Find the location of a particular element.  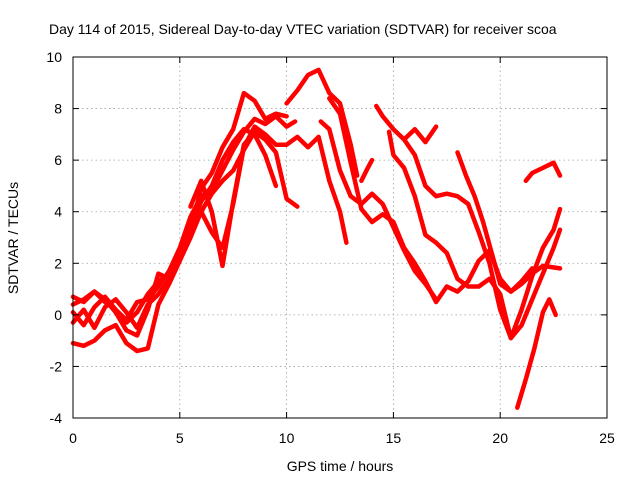

x-tick-label: 15 is located at coordinates (394, 438).